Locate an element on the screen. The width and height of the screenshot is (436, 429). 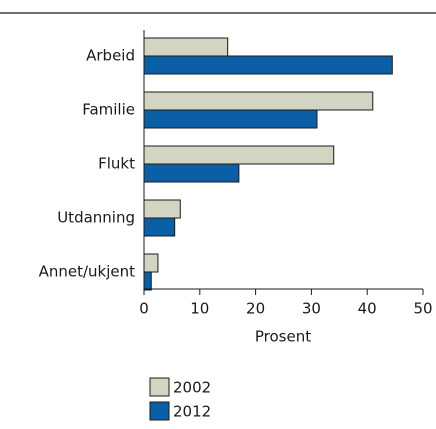
y-tick-label: Arbeid is located at coordinates (110, 56).